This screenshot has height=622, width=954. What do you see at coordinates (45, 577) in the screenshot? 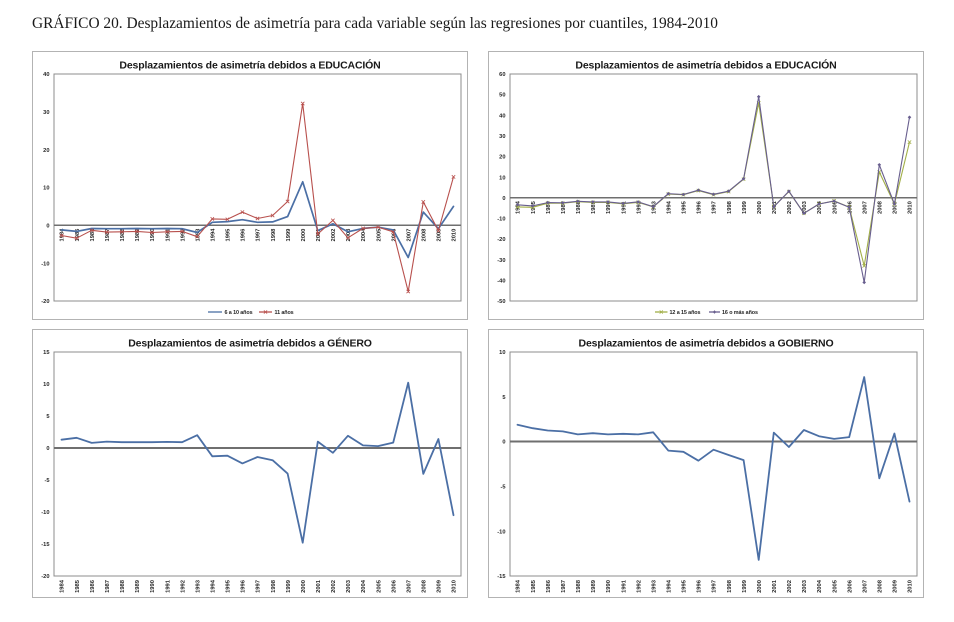
I see `svg-text: -20` at bounding box center [45, 577].